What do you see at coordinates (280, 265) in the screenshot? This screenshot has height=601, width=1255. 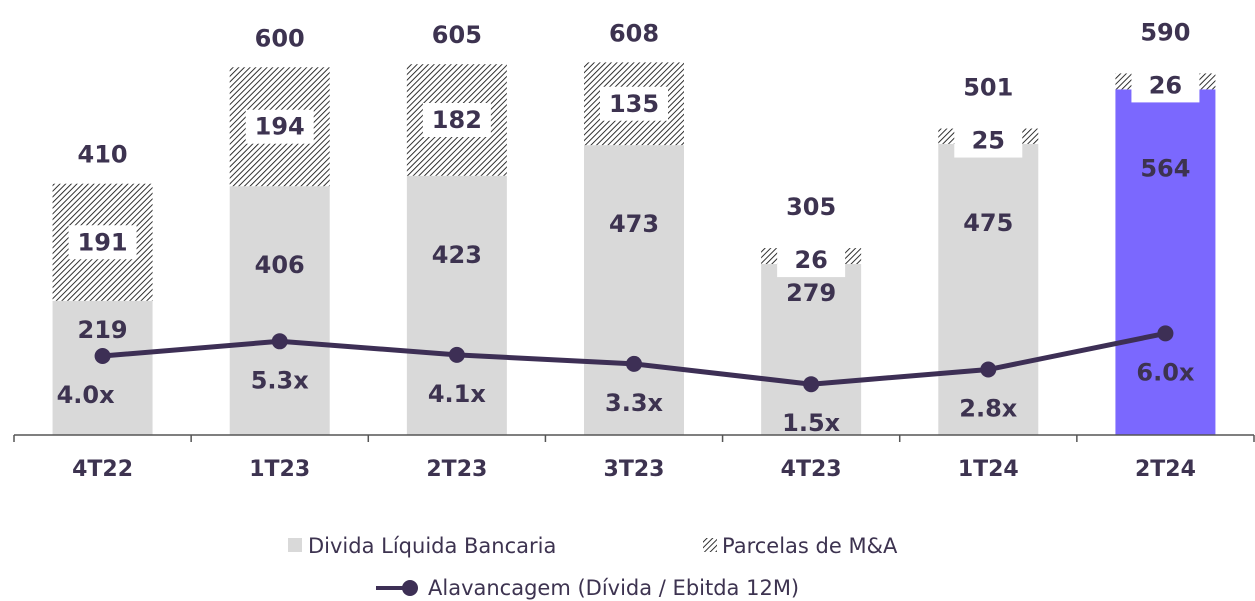 I see `segment-label: 406` at bounding box center [280, 265].